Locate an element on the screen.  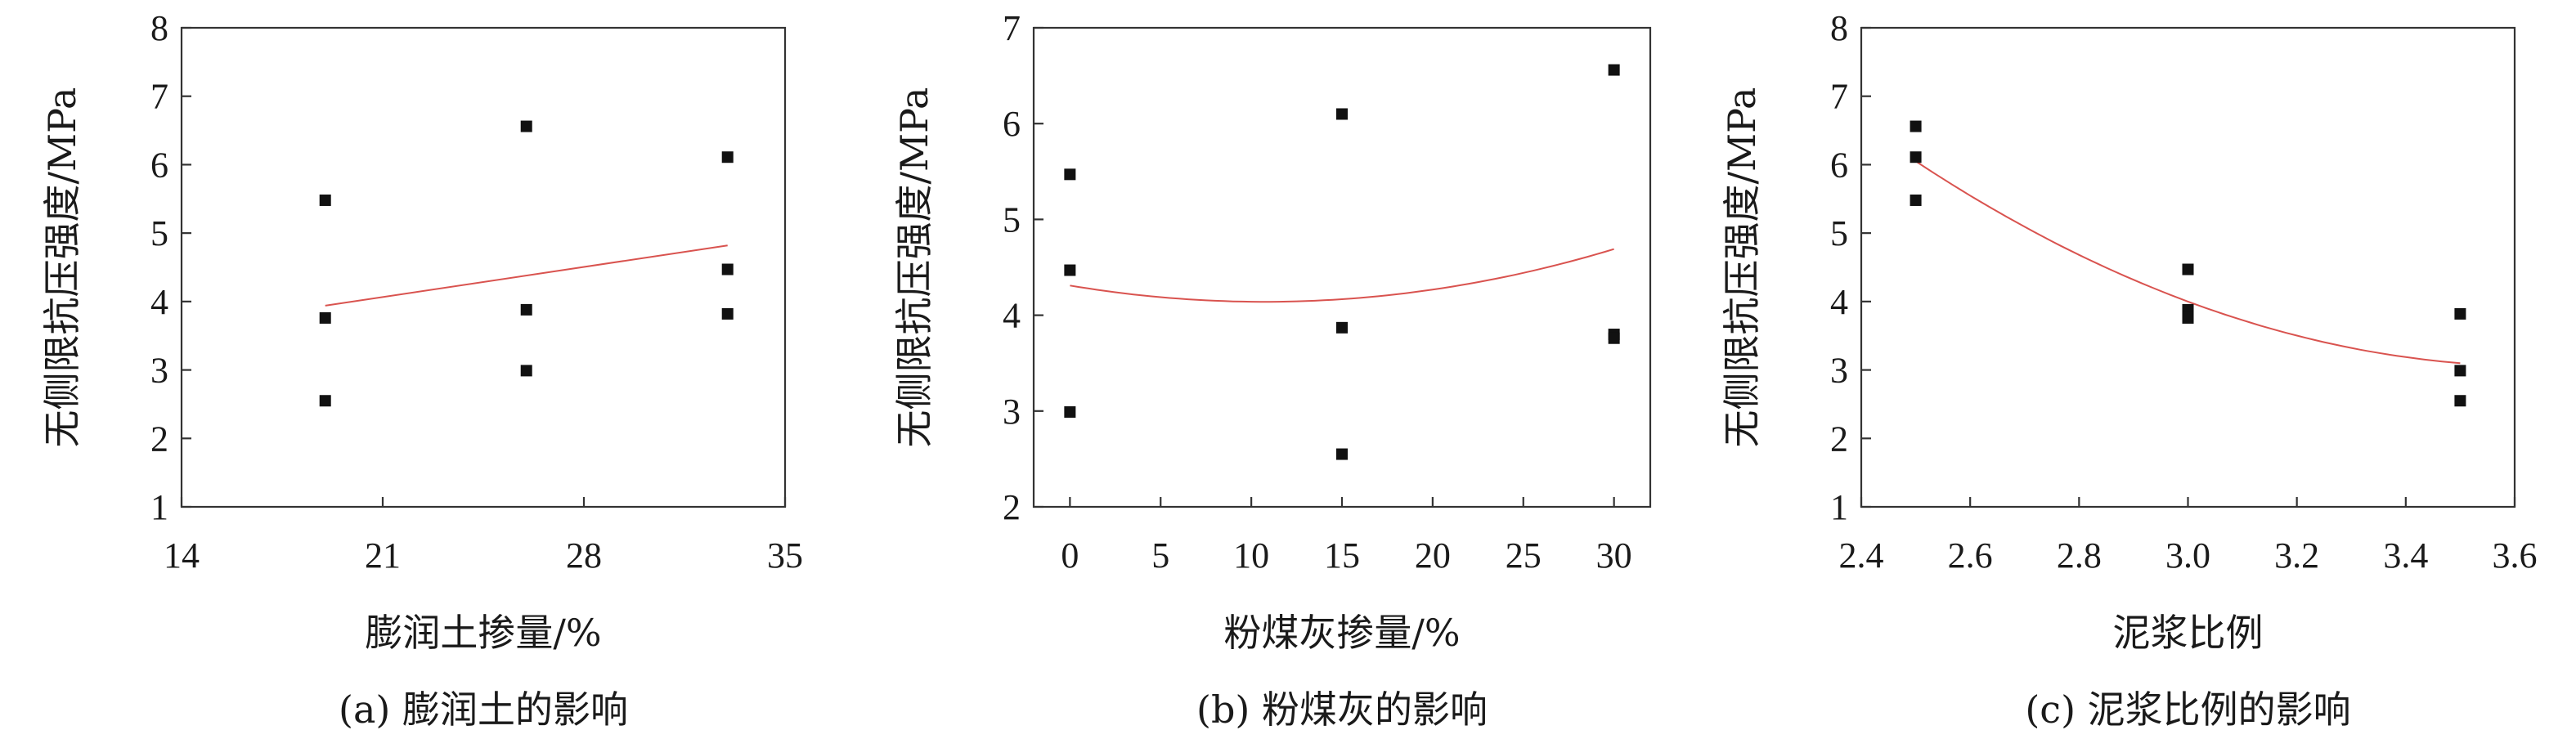
panel-caption: (a) 膨润土的影响 is located at coordinates (483, 710).